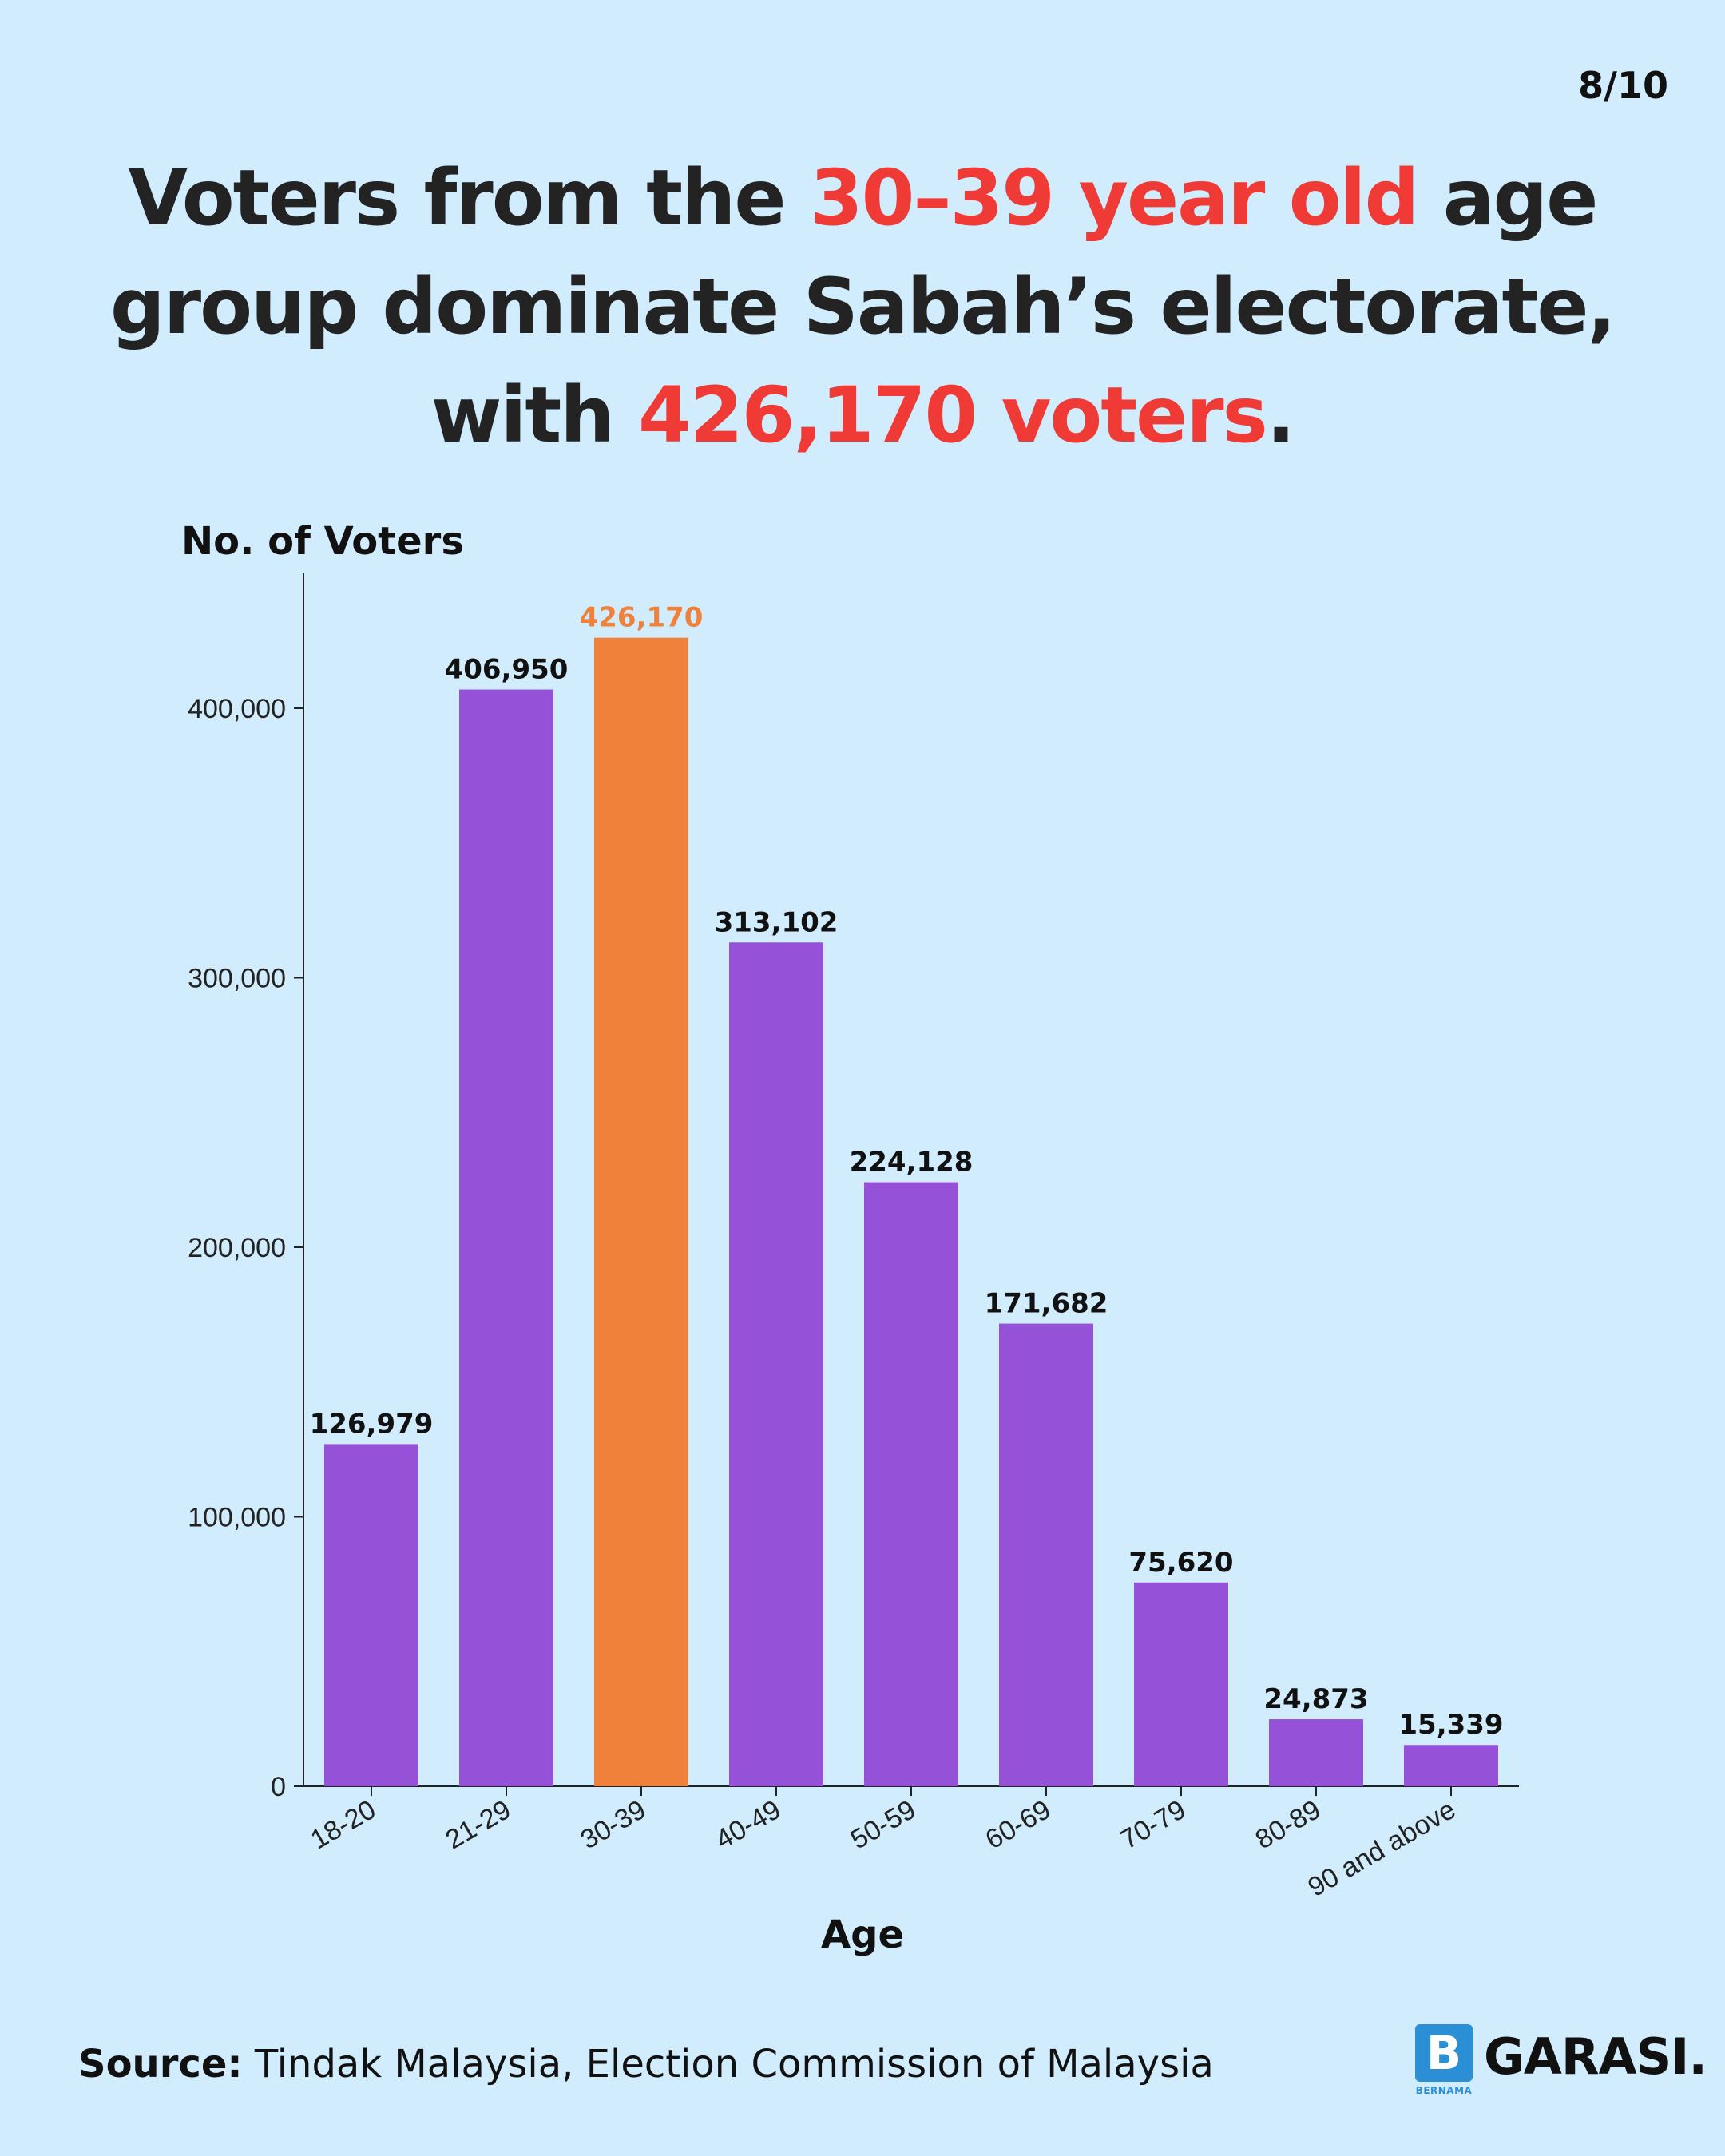  Describe the element at coordinates (777, 922) in the screenshot. I see `bar-value-label: 313,102` at that location.